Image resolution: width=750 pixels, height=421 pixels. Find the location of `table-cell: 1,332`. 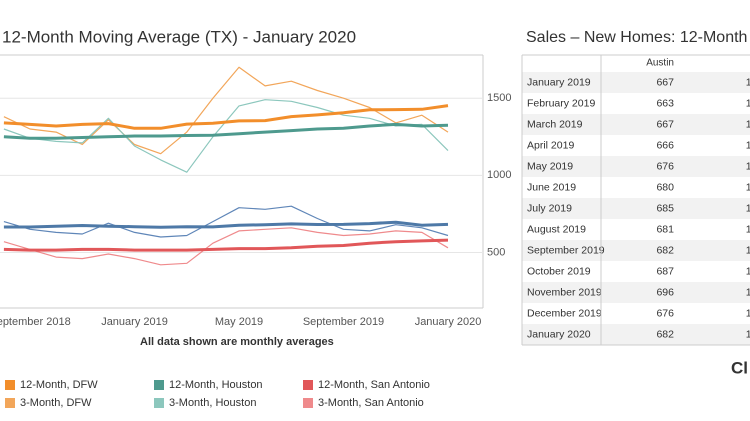

table-cell: 1,332 is located at coordinates (748, 124).